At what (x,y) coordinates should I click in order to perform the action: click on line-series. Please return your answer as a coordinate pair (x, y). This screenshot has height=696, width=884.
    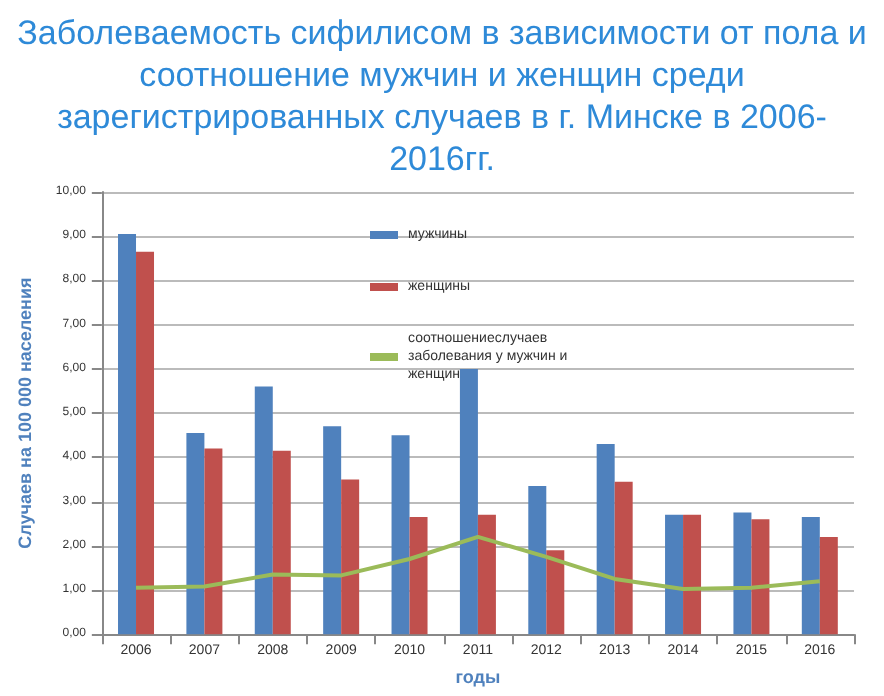
    Looking at the image, I should click on (478, 563).